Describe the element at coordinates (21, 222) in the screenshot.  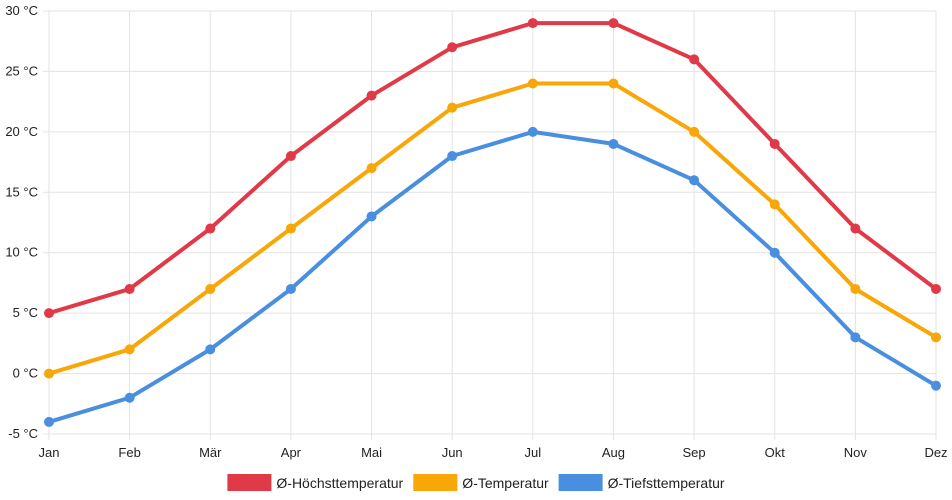
I see `y-axis: -5 °C 0 °C 5 °C 10 °C 15 °C 20 °C 25 °C 30 °C` at that location.